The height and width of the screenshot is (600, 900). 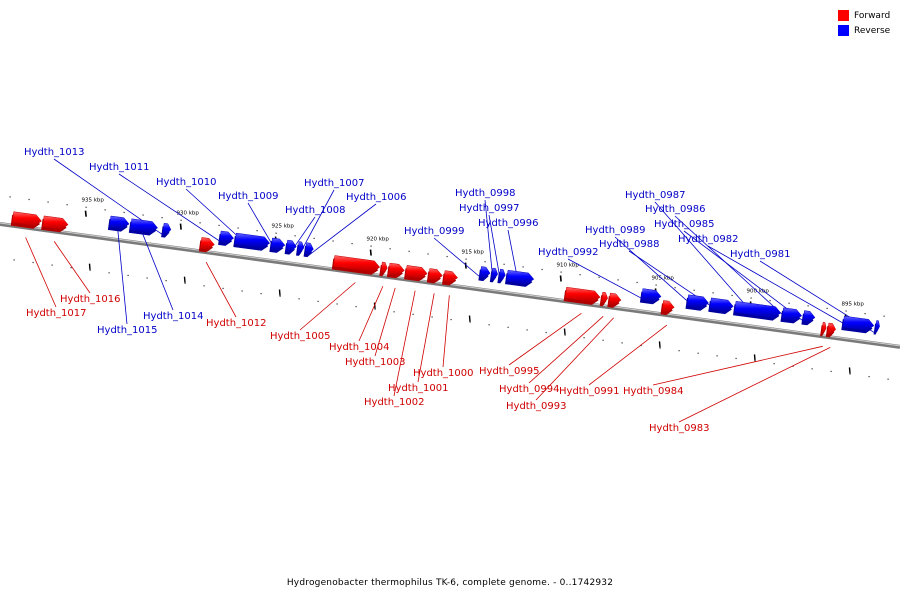 I want to click on scale-tick-label: 910 kbp, so click(x=568, y=266).